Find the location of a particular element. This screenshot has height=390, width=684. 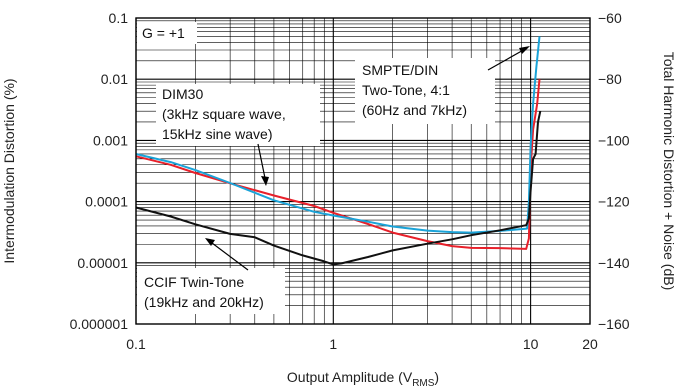

ccif-label-box is located at coordinates (211, 291).